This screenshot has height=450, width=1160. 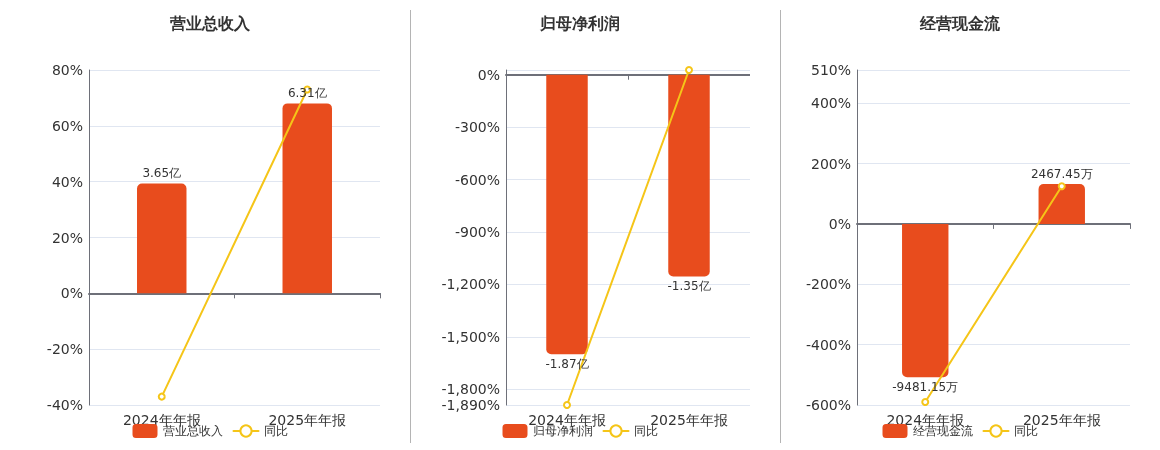 I want to click on y-tick-label: 200%, so click(x=830, y=163).